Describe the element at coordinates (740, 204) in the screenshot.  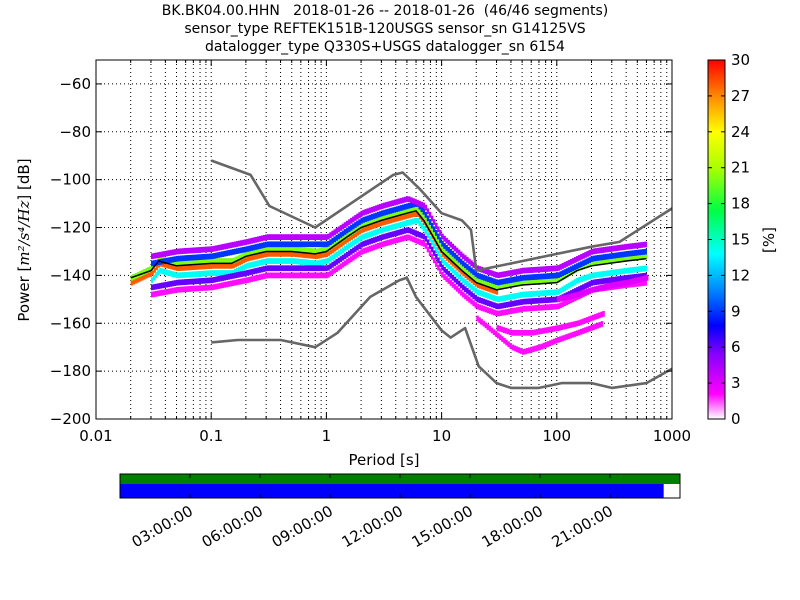
I see `colorbar-tick-label: 18` at that location.